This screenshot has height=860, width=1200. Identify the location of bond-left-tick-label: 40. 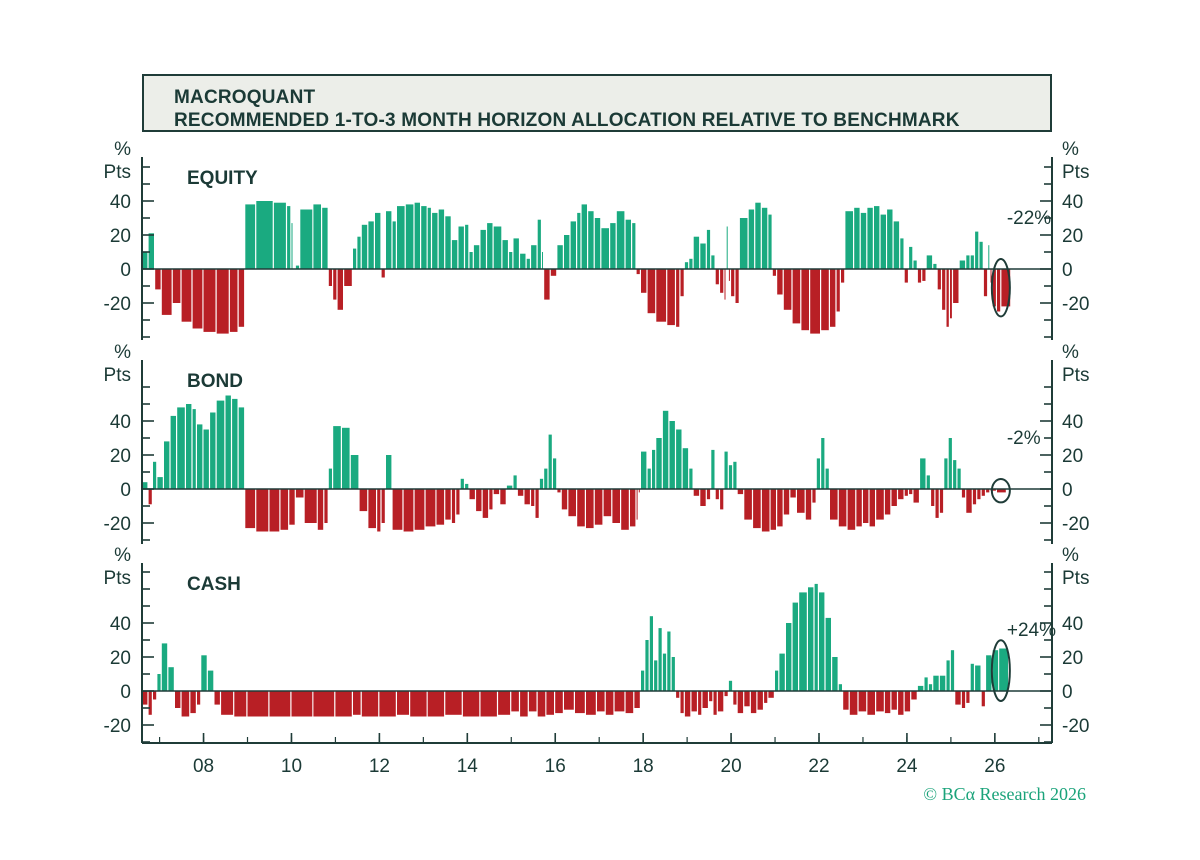
(120, 422).